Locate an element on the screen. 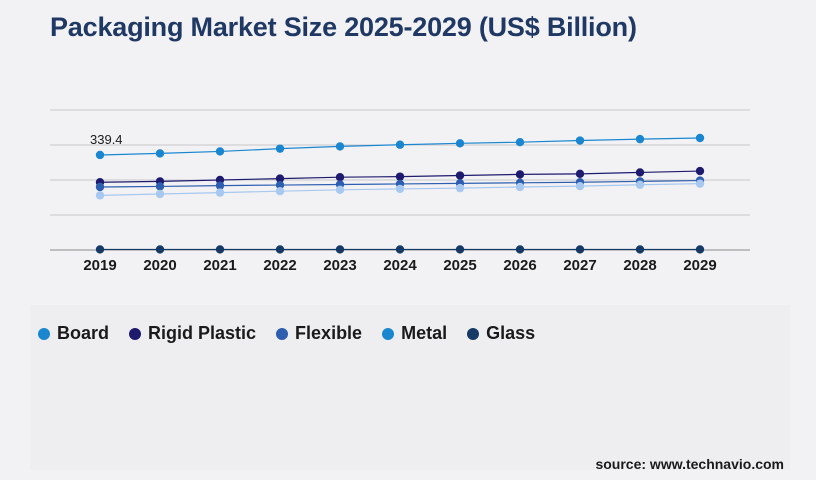  x-tick-label: 2022 is located at coordinates (279, 265).